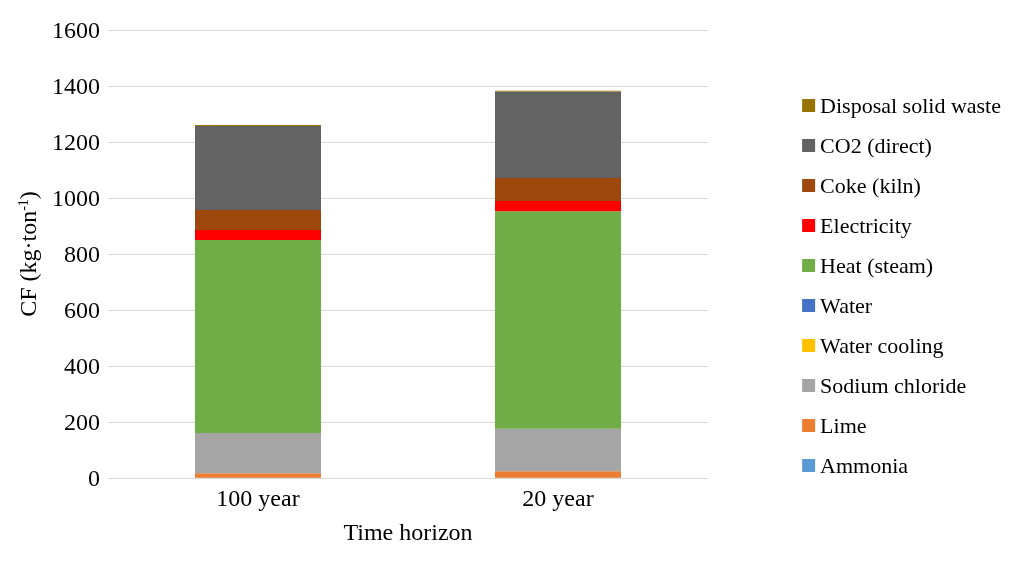 The height and width of the screenshot is (573, 1017). I want to click on legend-label: Coke (kiln), so click(870, 185).